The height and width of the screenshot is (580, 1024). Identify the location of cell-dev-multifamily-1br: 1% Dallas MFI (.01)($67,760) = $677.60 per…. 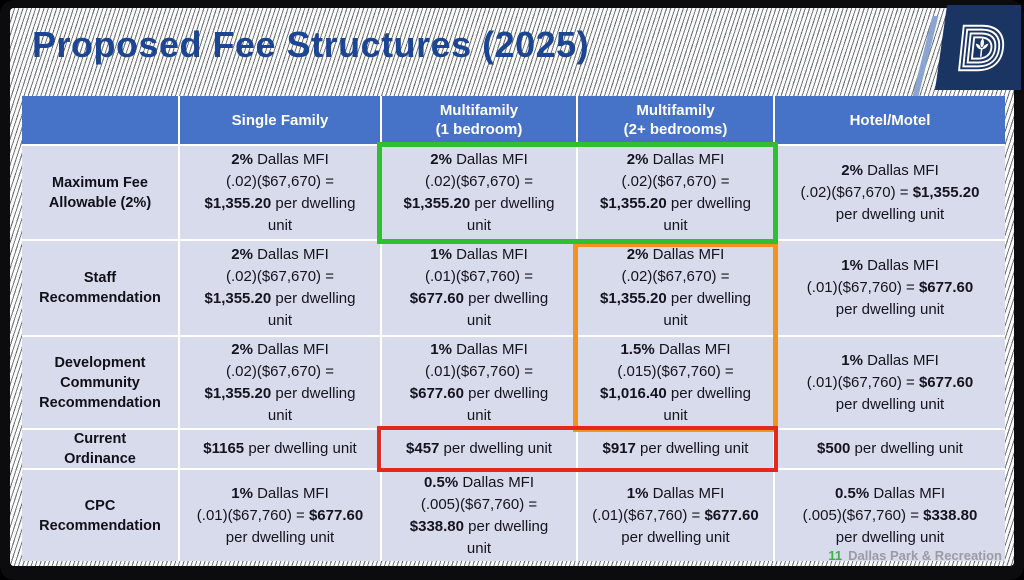
(479, 382).